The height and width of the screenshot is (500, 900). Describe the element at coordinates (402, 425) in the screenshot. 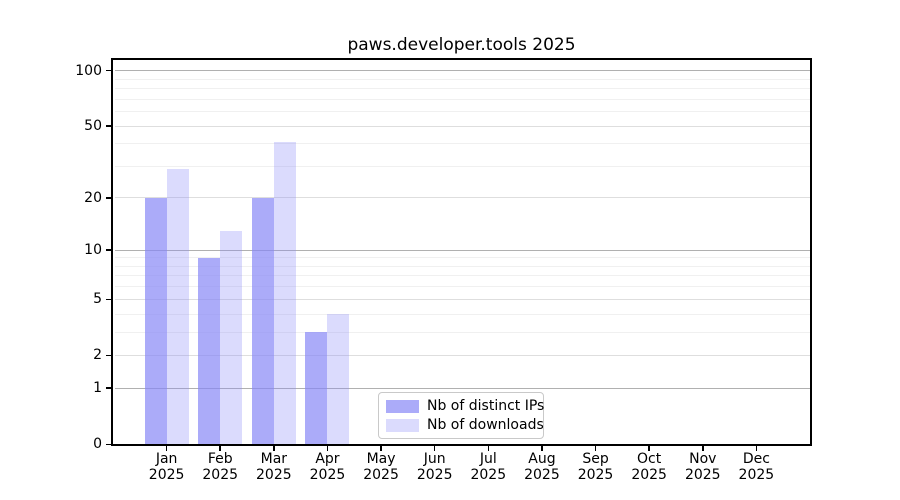

I see `legend-swatch-downloads` at that location.